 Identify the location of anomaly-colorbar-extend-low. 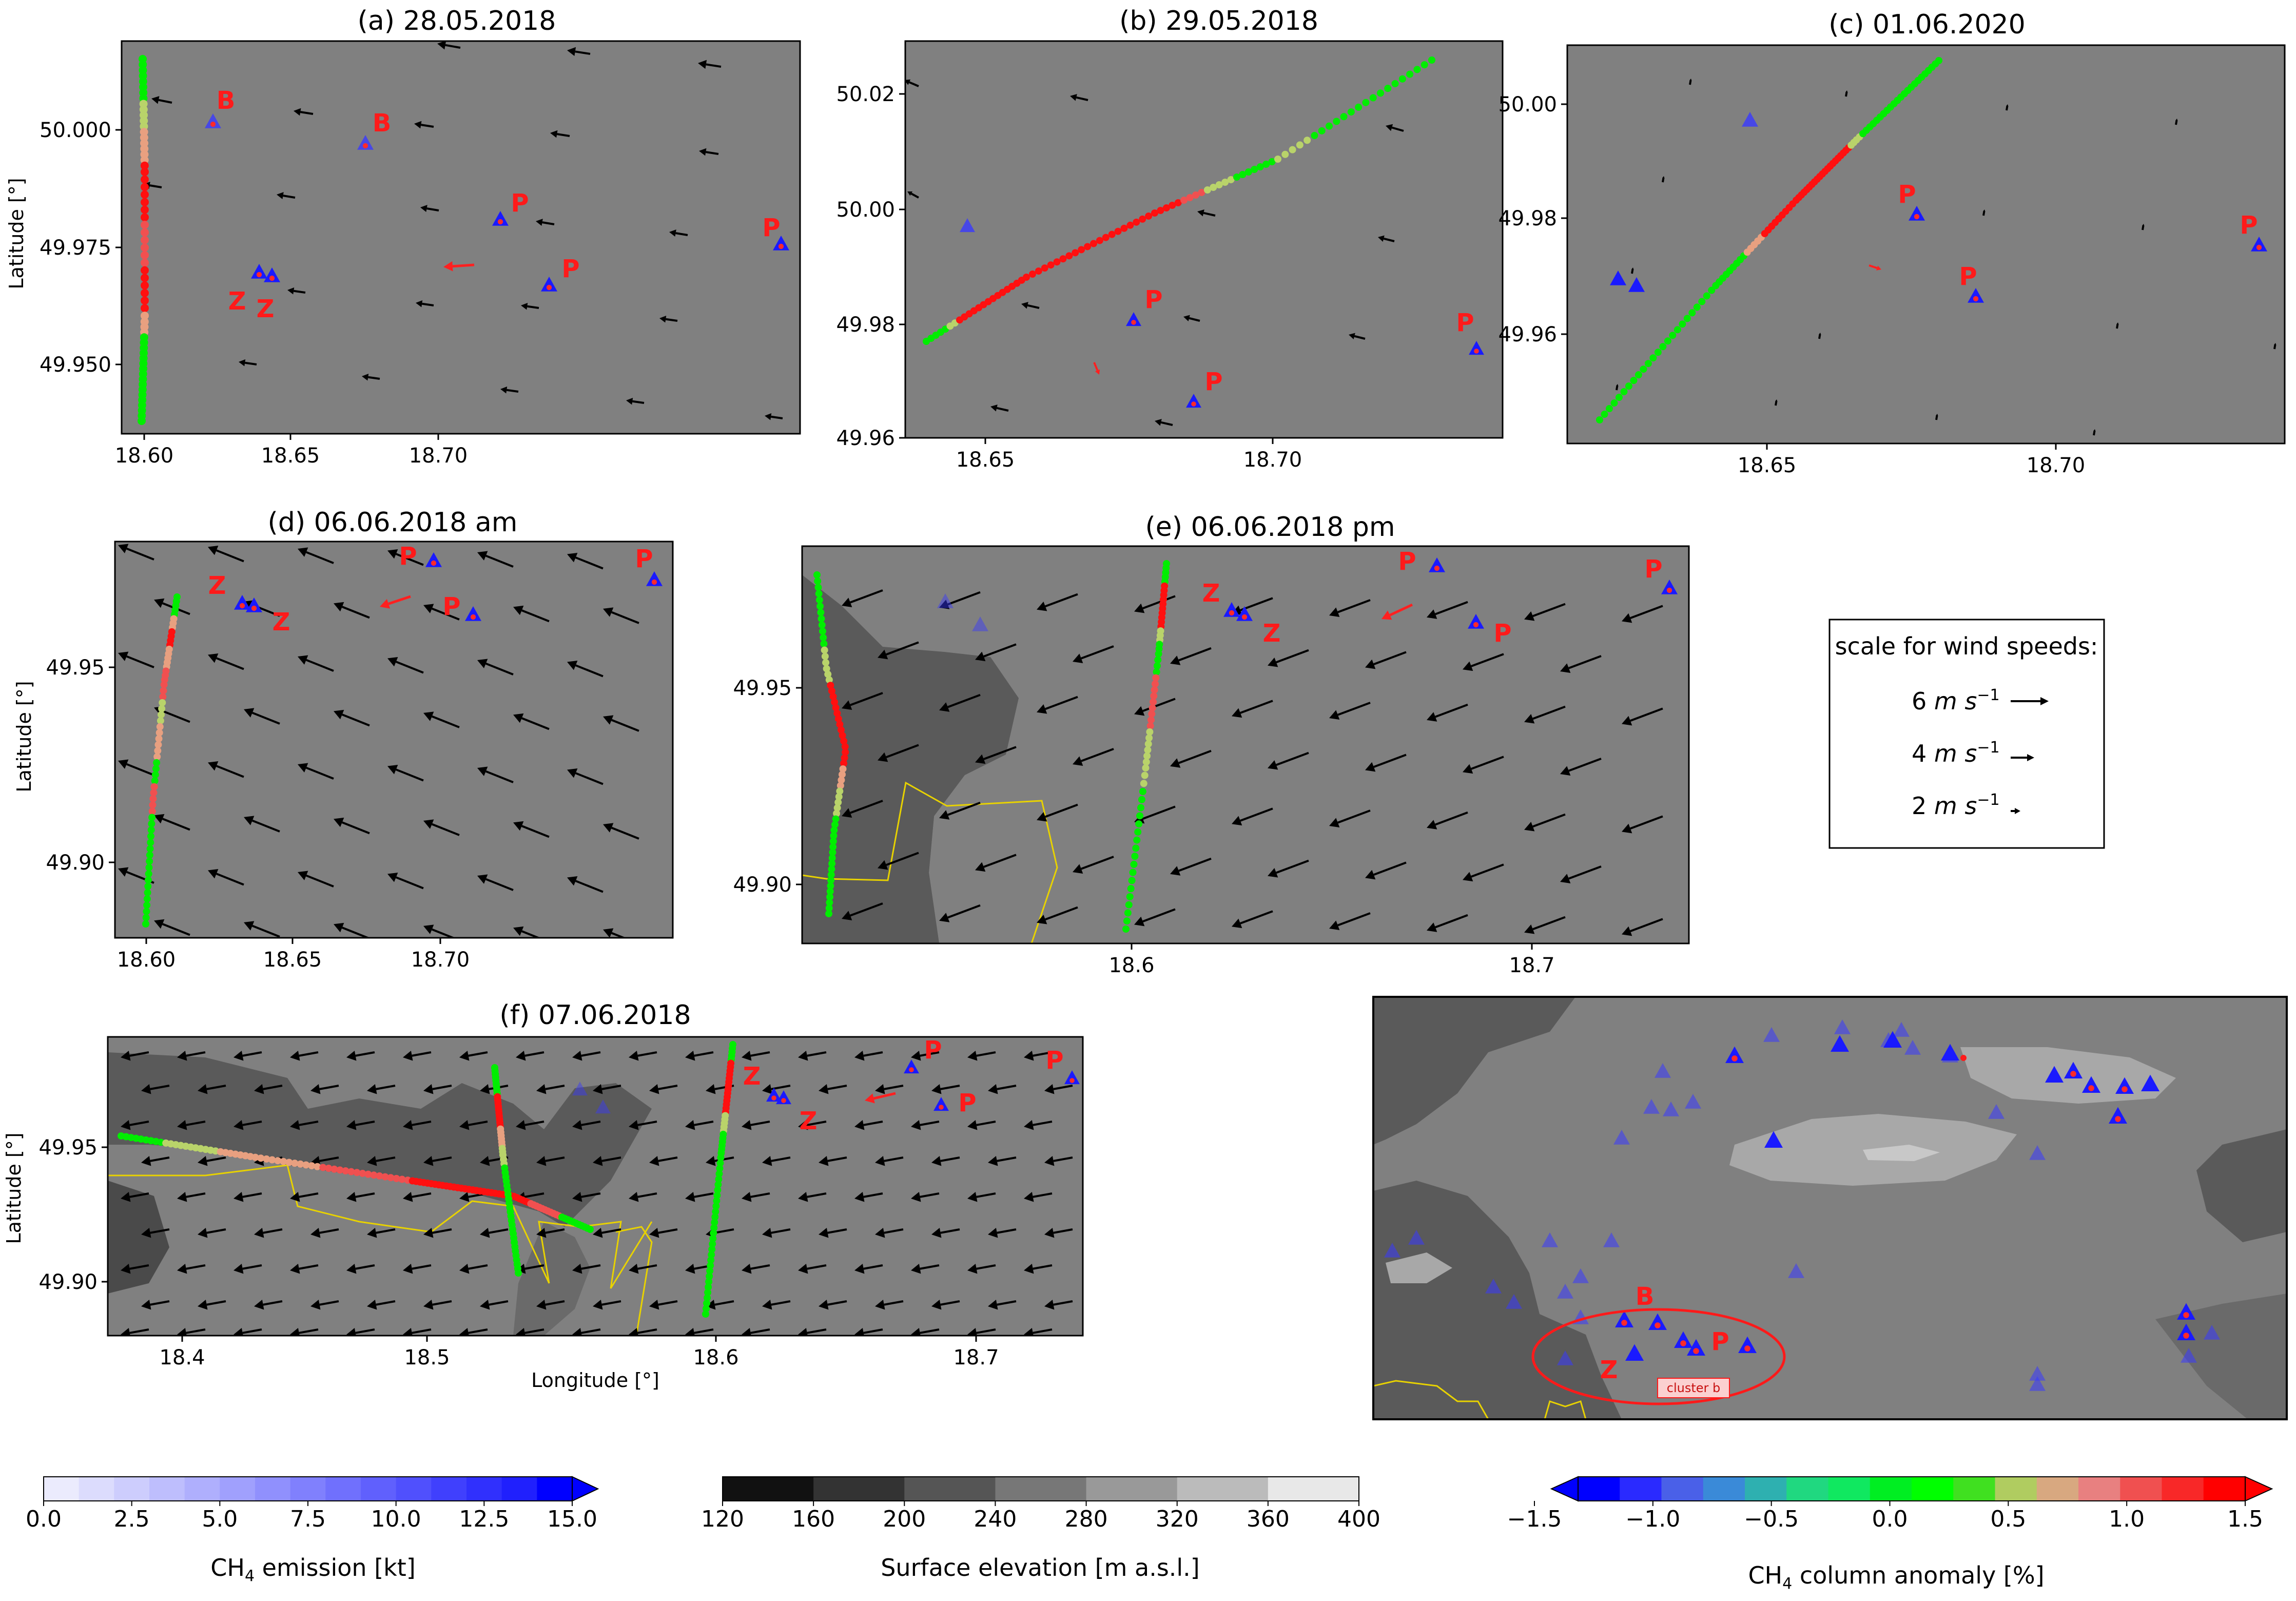
(1564, 1489).